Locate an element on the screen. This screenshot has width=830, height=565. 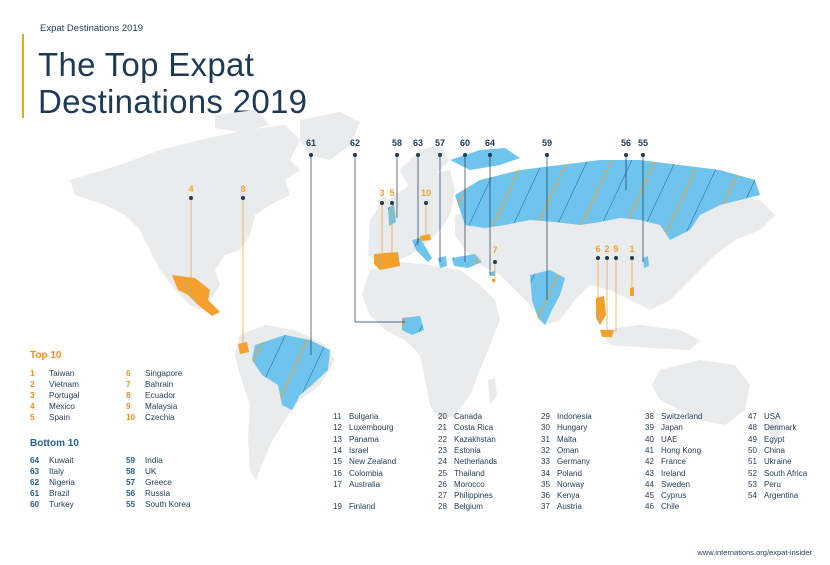
ranking-number: 22 is located at coordinates (442, 439).